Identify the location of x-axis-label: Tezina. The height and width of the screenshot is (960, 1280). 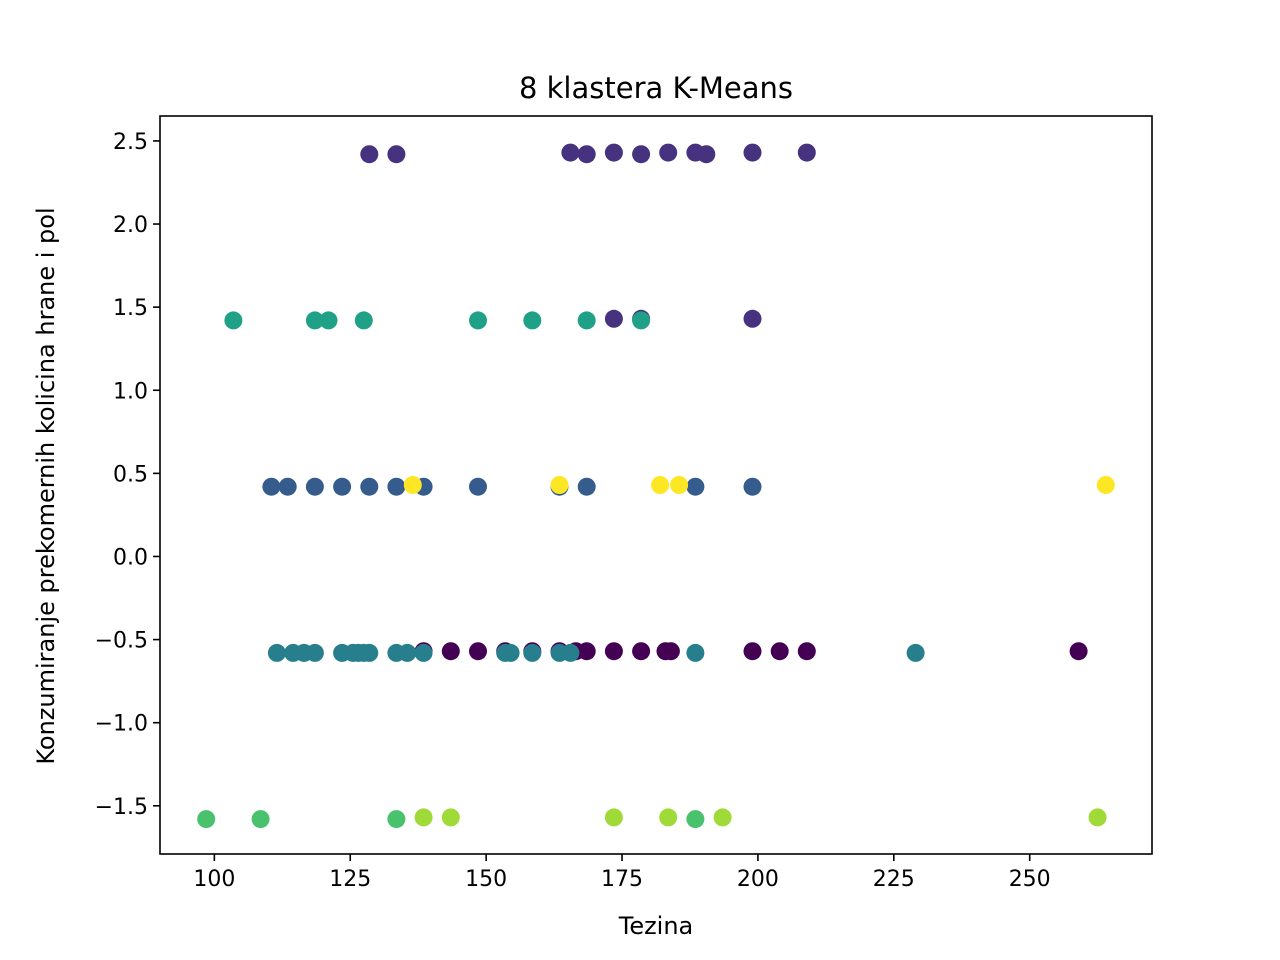
(656, 926).